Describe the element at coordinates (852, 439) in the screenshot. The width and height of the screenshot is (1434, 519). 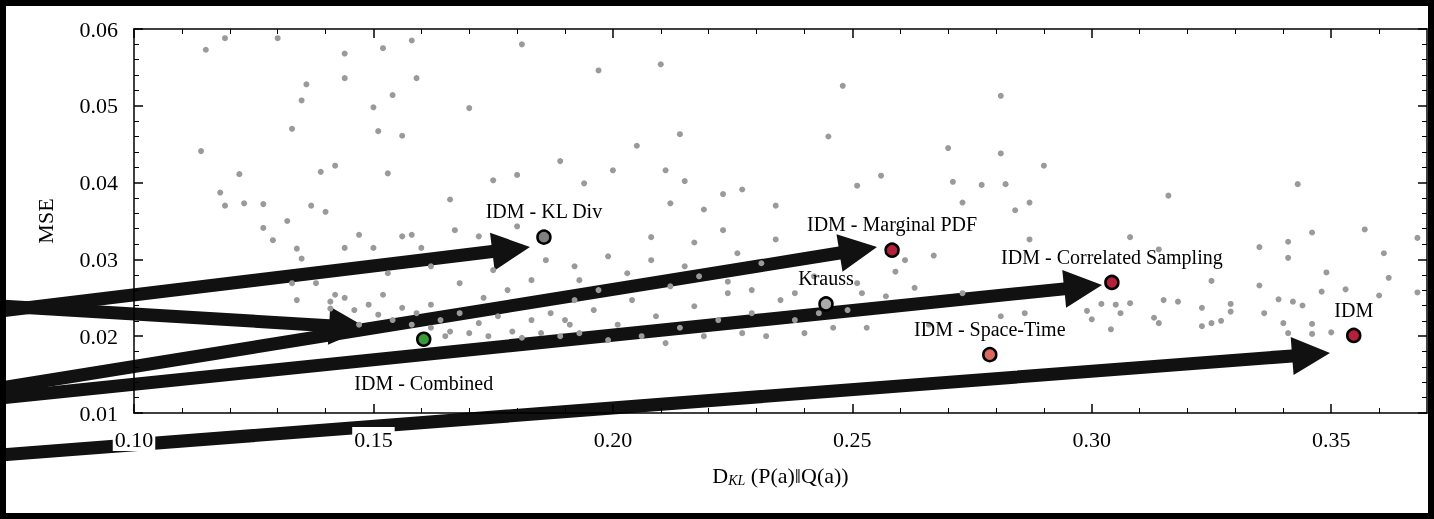
I see `x-tick-label: 0.25` at that location.